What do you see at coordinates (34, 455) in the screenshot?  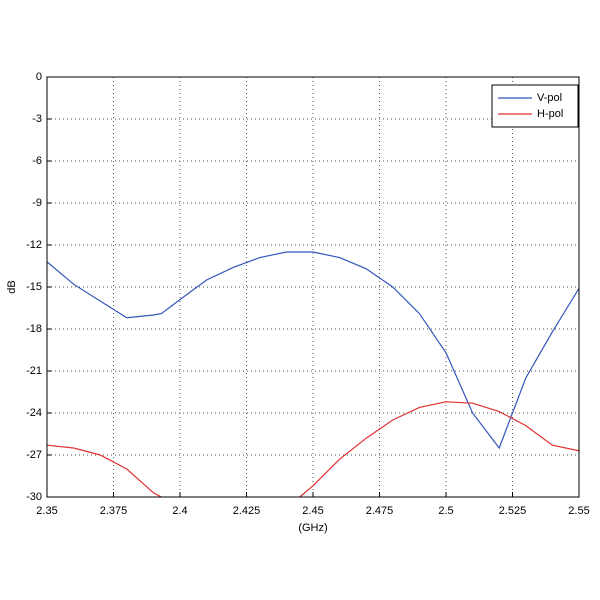 I see `y-tick-label: -27` at bounding box center [34, 455].